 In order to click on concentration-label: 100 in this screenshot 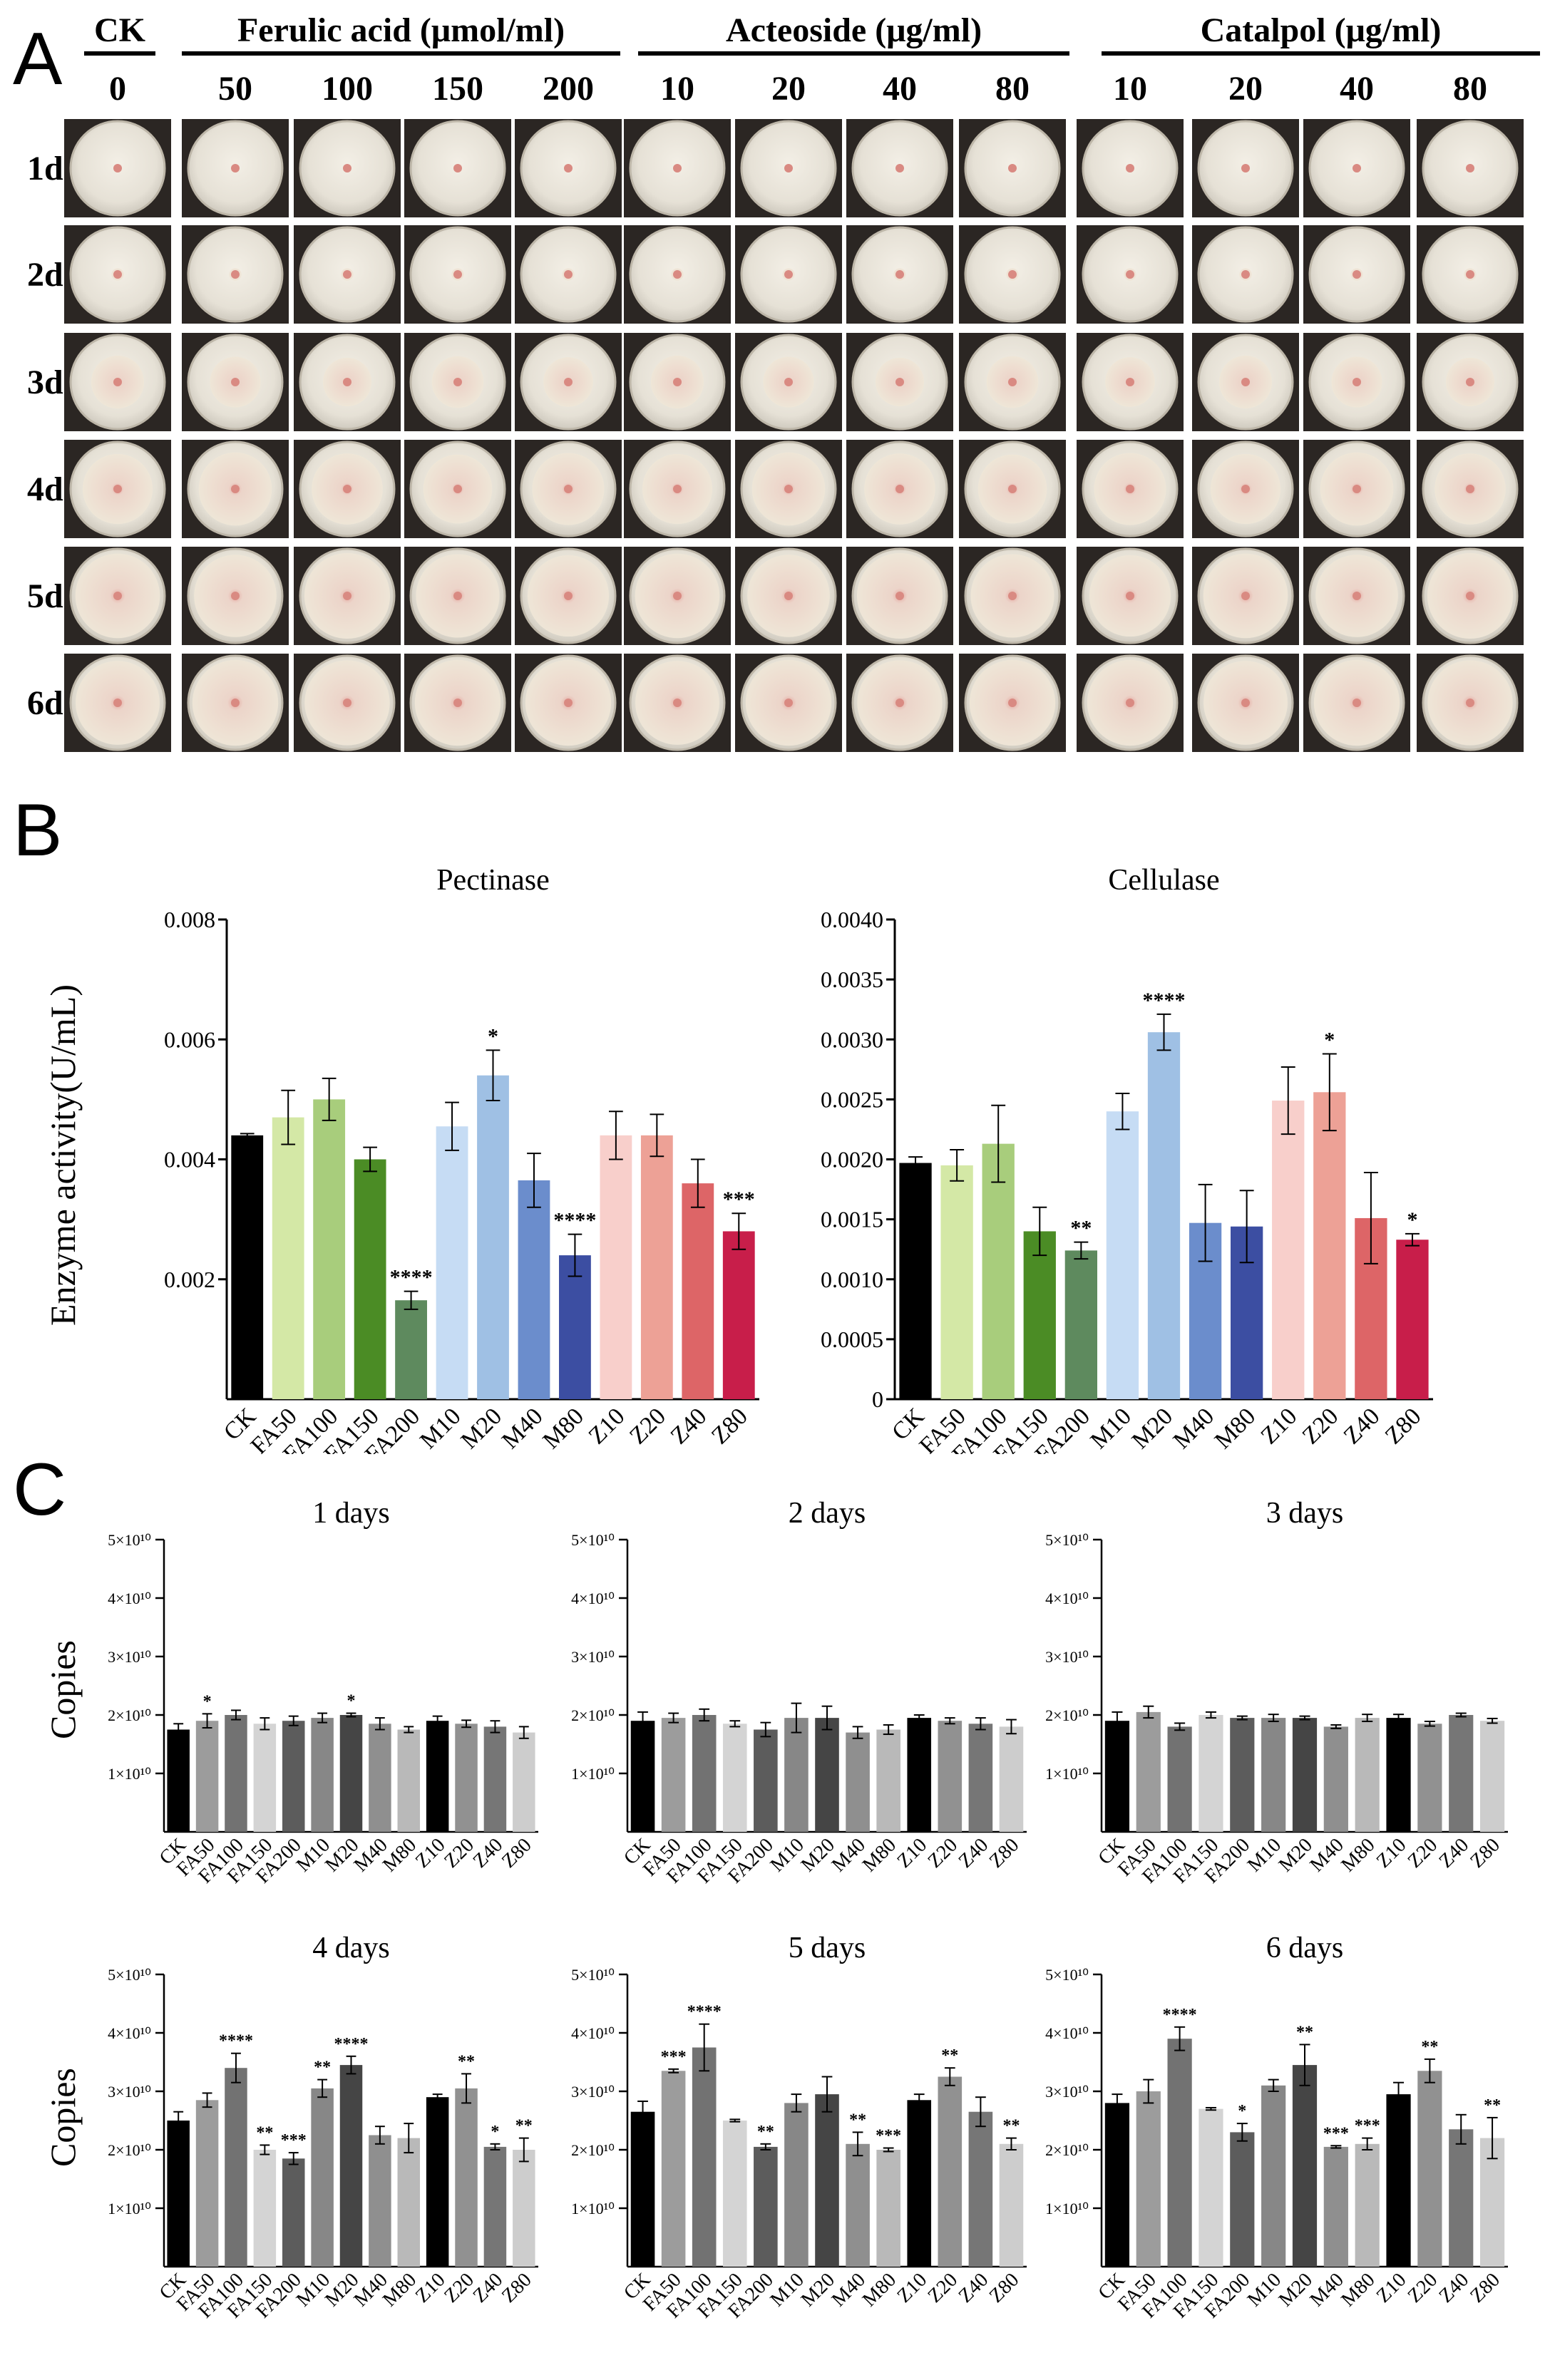, I will do `click(347, 89)`.